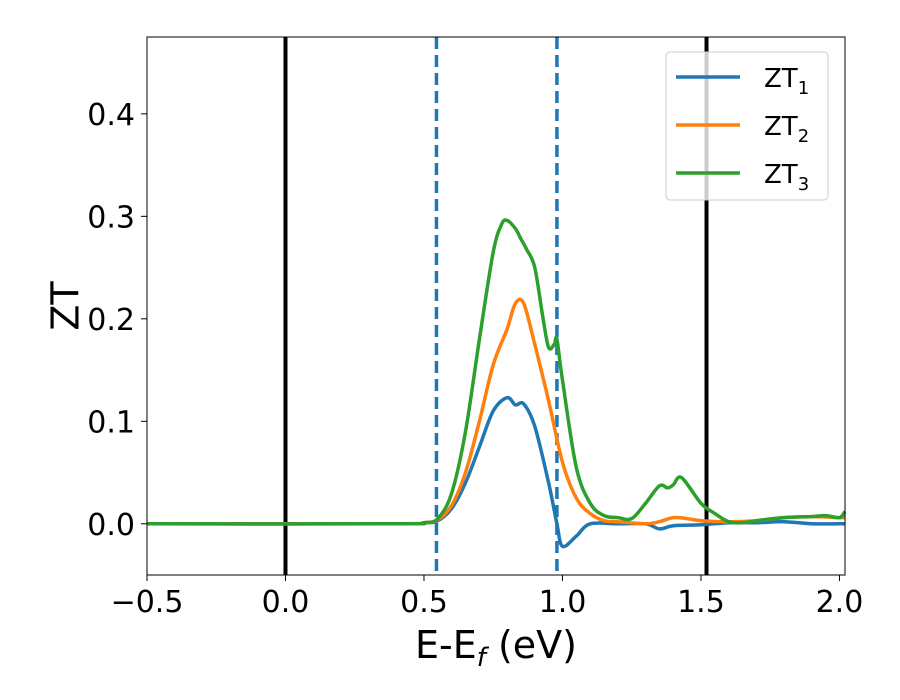 The width and height of the screenshot is (900, 700). I want to click on y-tick-label: 0.4, so click(111, 115).